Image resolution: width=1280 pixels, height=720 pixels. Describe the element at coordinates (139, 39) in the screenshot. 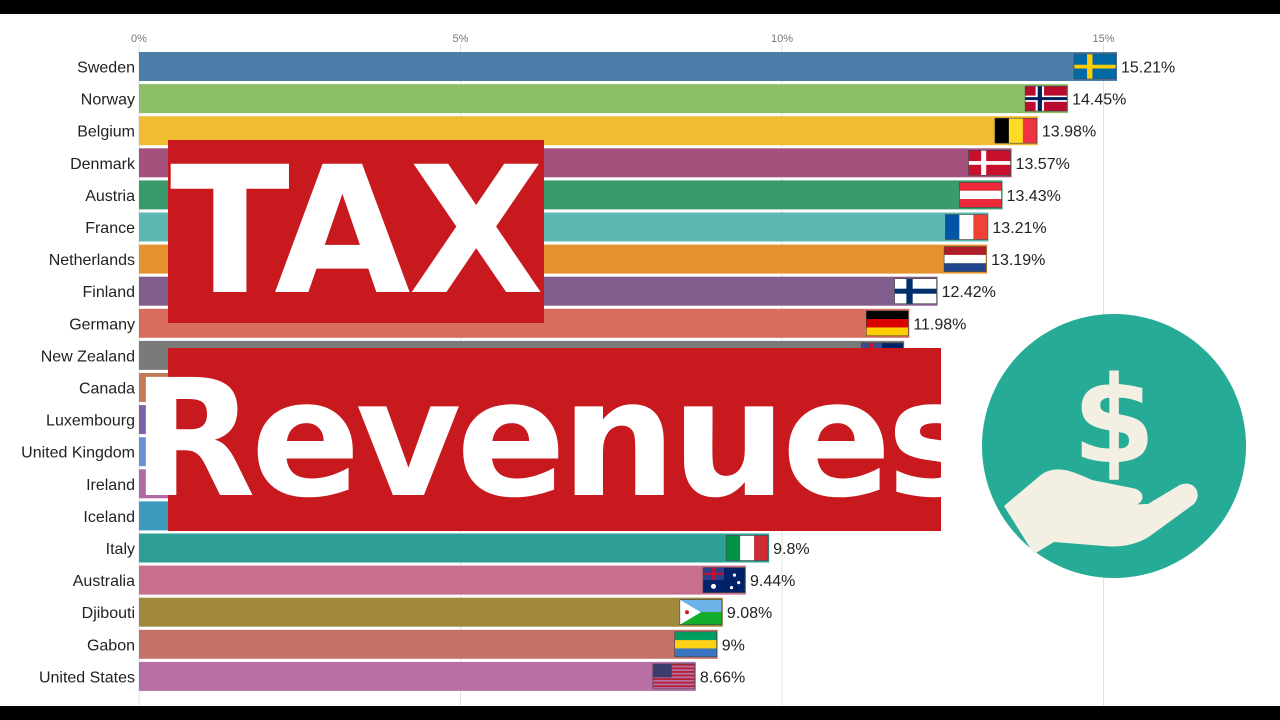

I see `x-tick-label: 0%` at that location.